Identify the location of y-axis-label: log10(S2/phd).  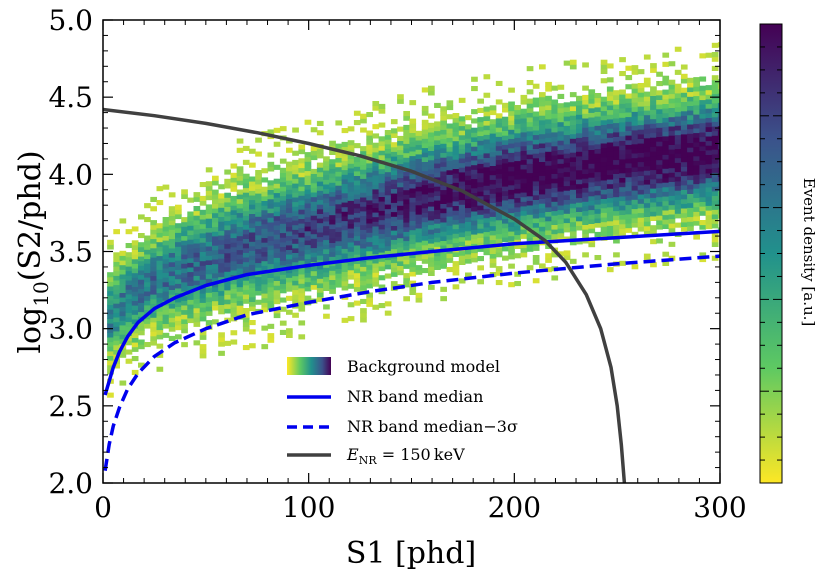
(33, 251).